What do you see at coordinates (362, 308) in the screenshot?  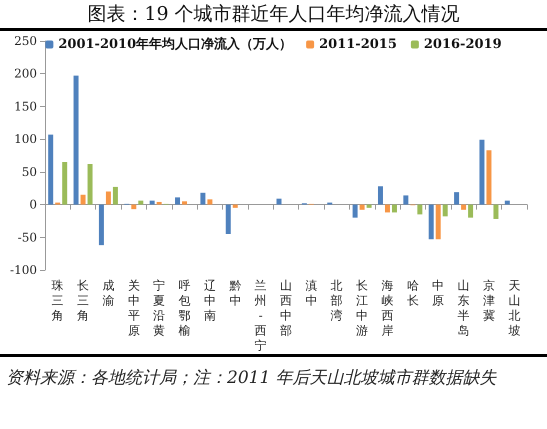 I see `x-tick-label: 长江中游` at bounding box center [362, 308].